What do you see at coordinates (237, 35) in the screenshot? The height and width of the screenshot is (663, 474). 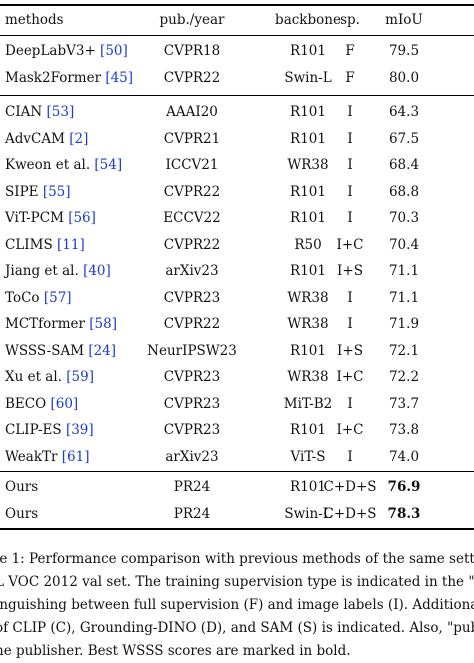 I see `header-rule` at bounding box center [237, 35].